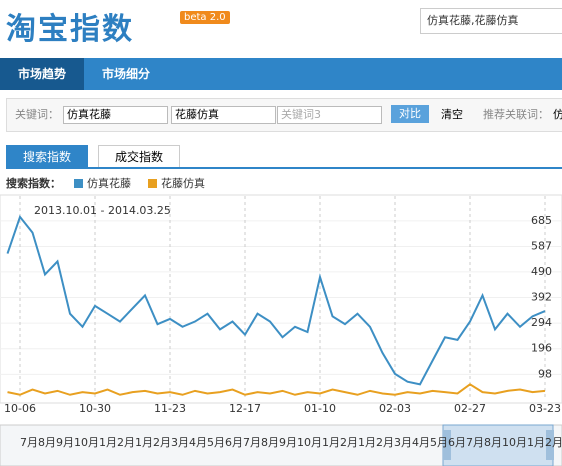  I want to click on badge: beta 2.0, so click(205, 17).